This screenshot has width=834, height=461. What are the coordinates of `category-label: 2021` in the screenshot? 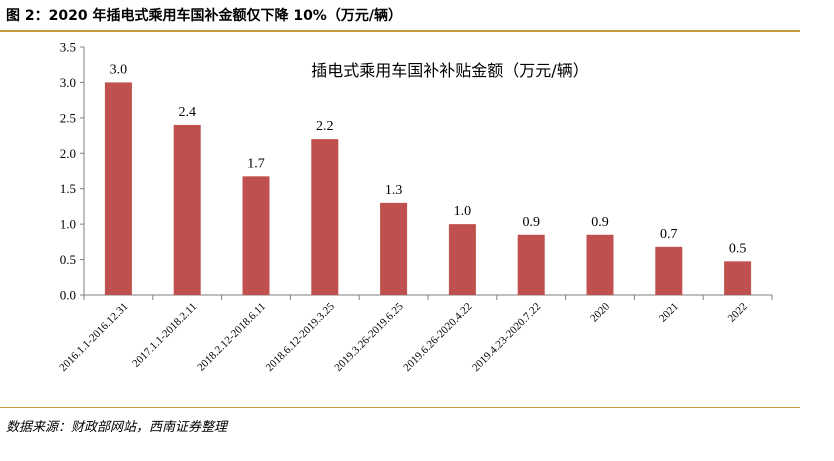 It's located at (669, 313).